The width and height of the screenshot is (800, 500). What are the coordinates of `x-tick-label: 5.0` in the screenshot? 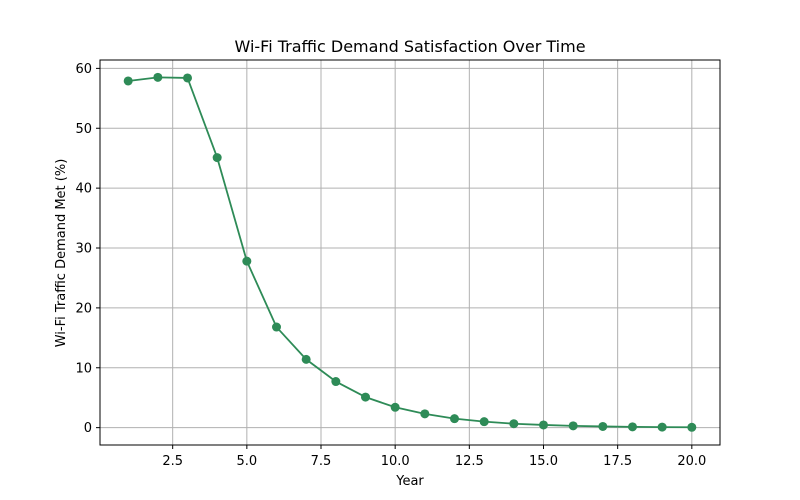 It's located at (246, 461).